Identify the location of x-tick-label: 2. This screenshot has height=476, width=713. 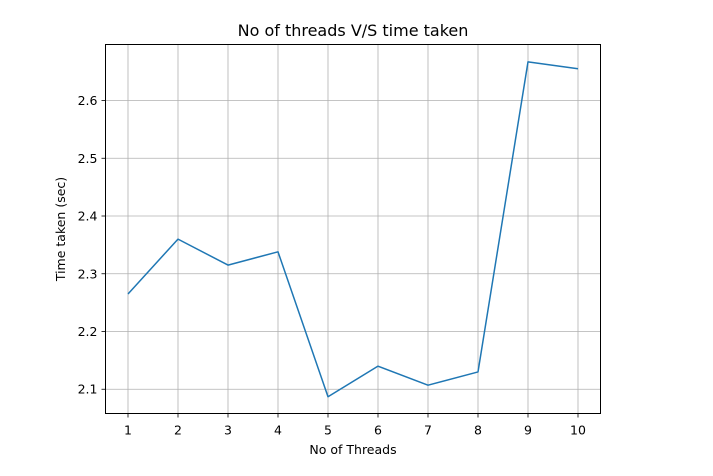
(178, 430).